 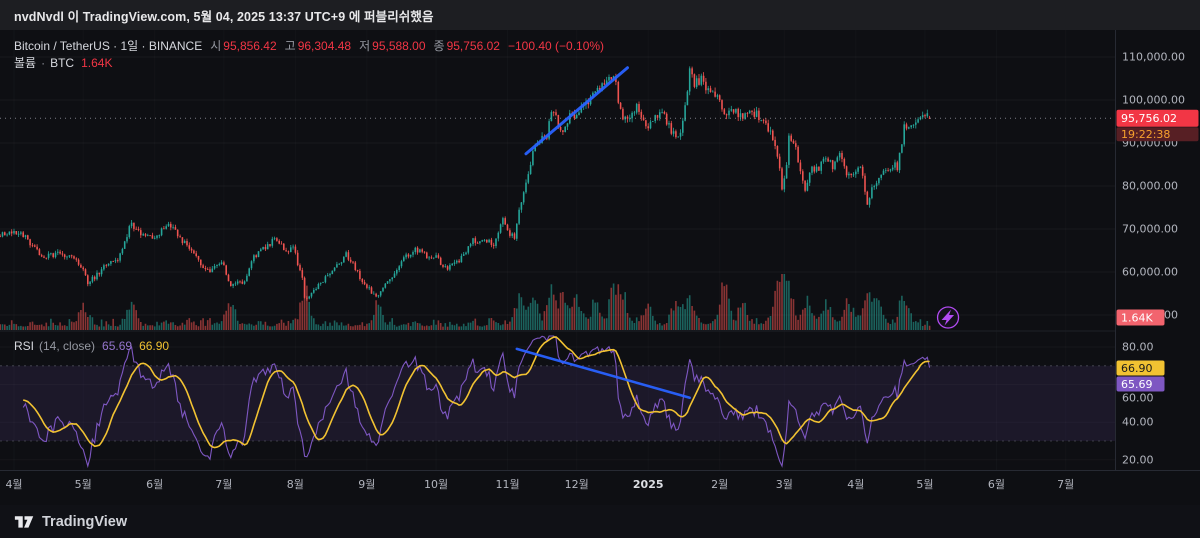 What do you see at coordinates (1137, 384) in the screenshot?
I see `svg-text: 65.69` at bounding box center [1137, 384].